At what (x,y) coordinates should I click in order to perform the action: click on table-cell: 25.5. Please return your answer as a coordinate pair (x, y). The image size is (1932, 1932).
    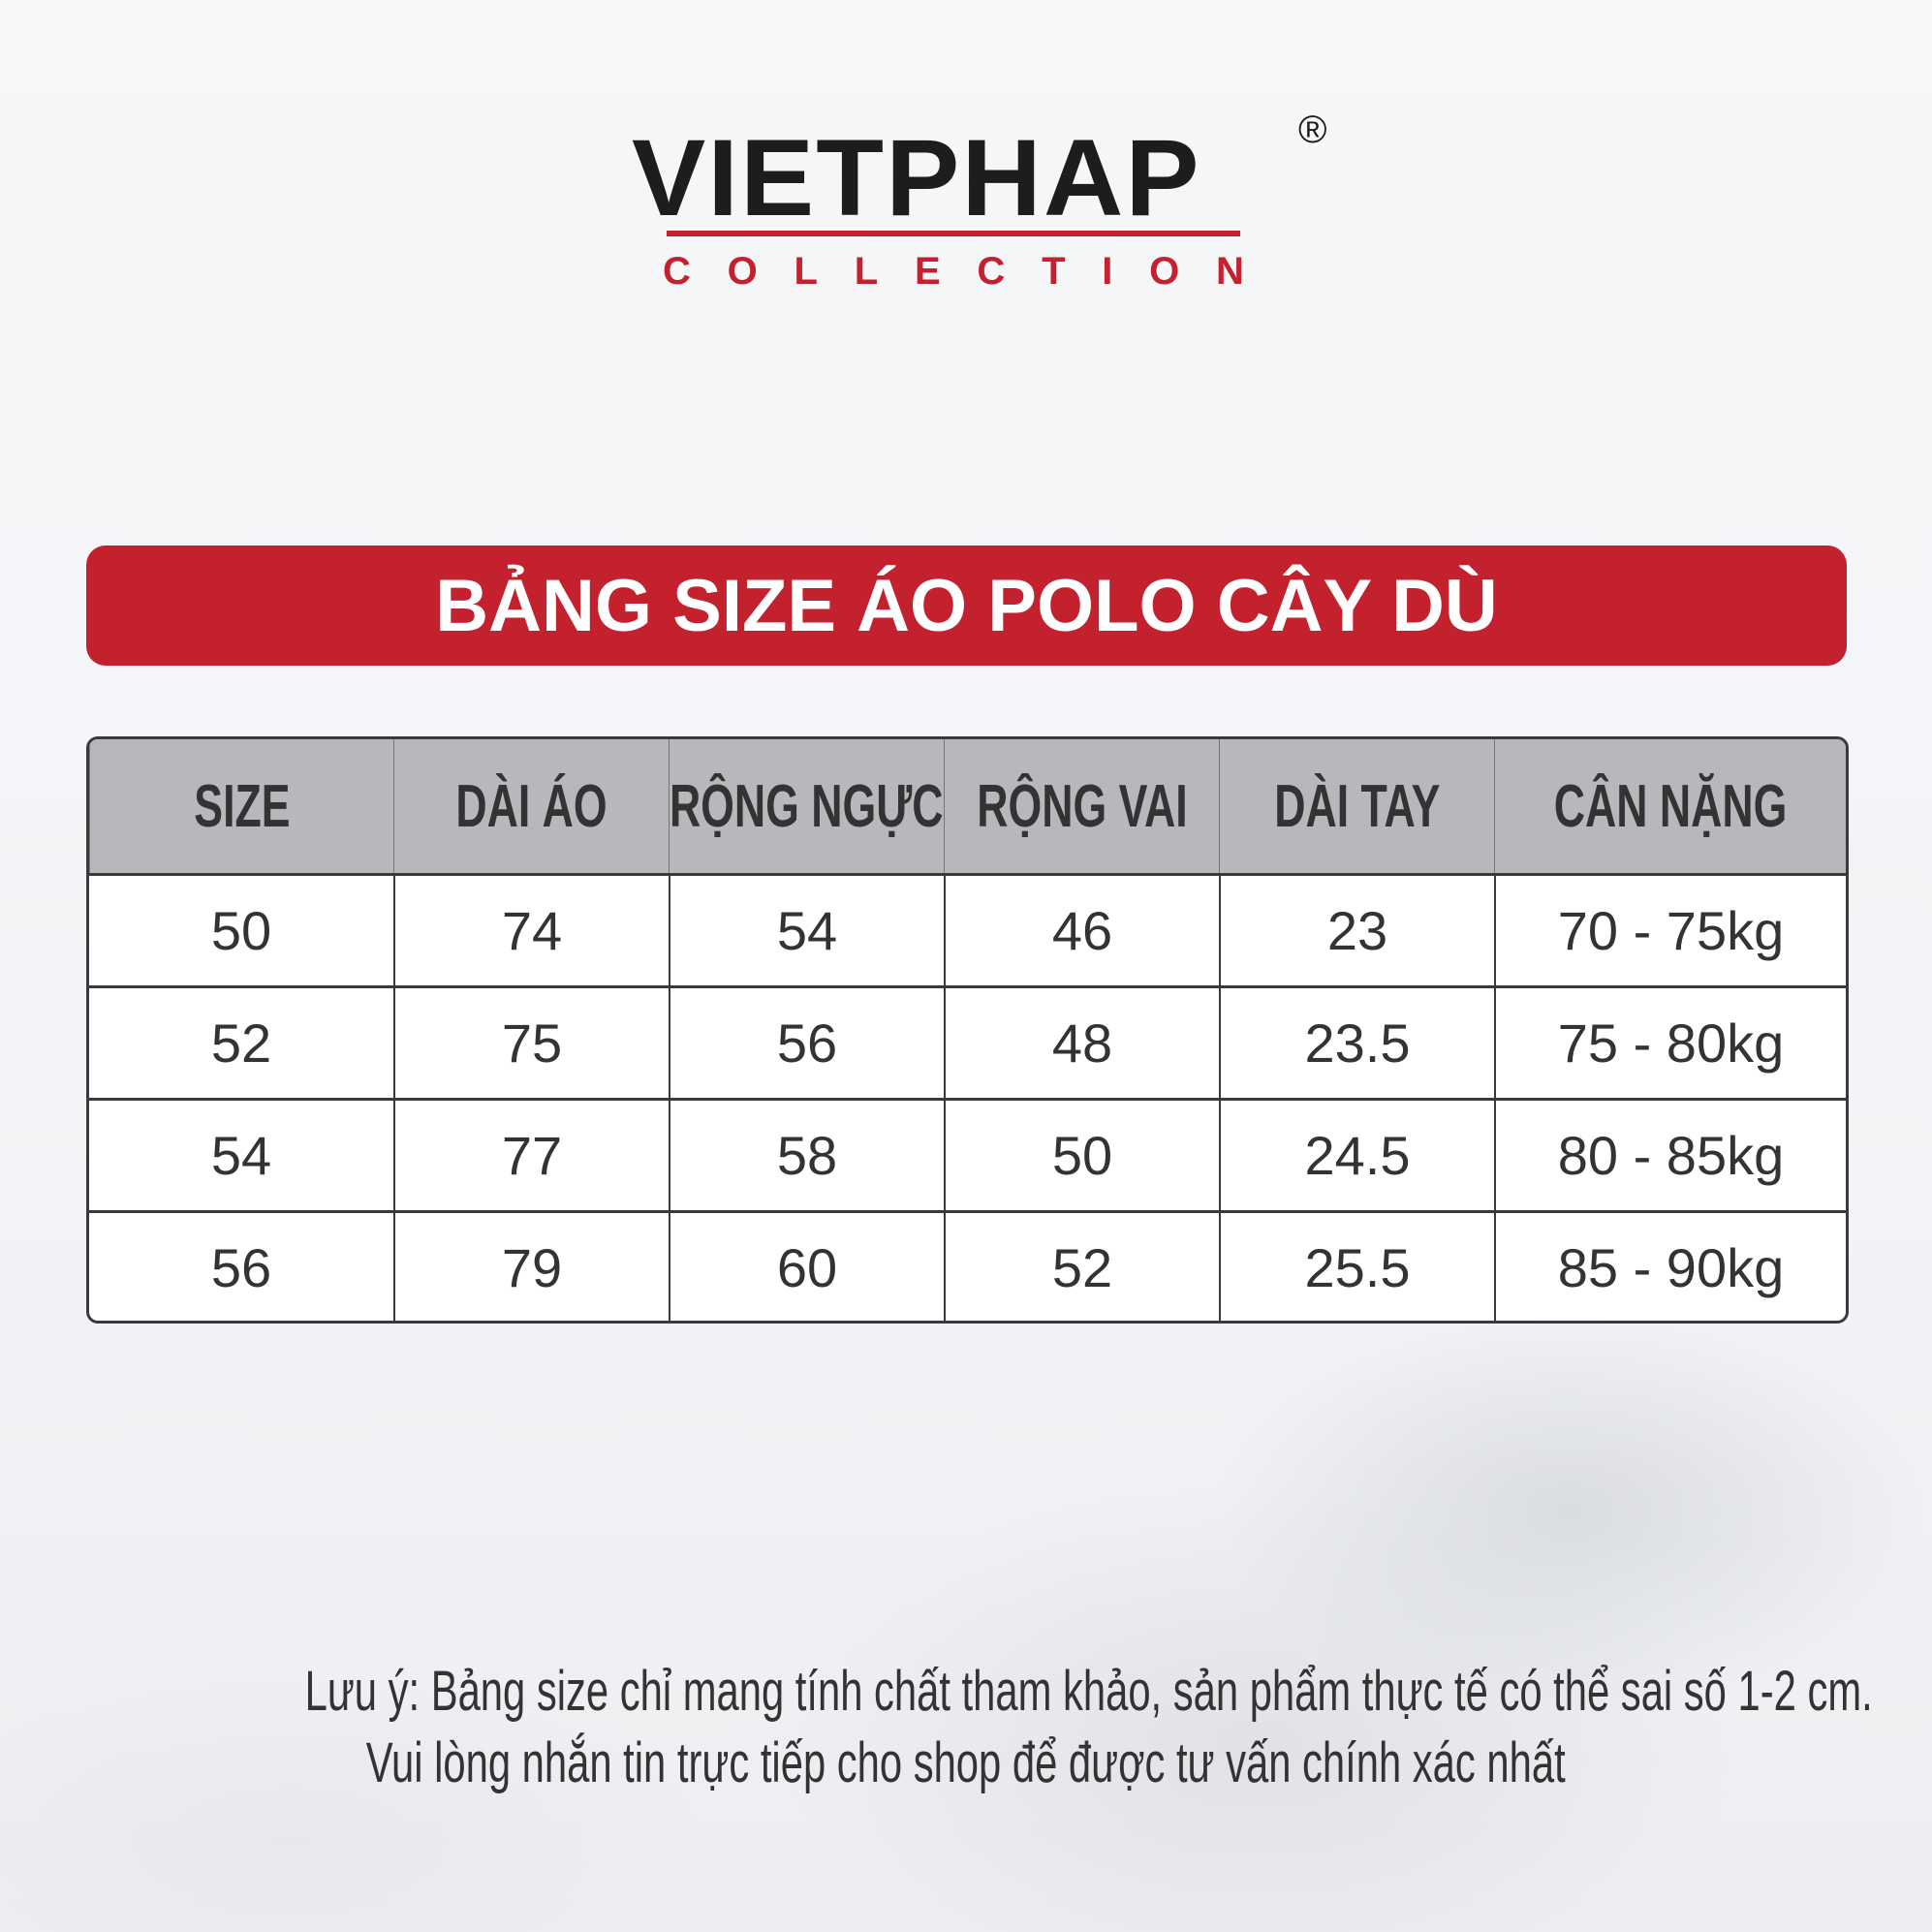
    Looking at the image, I should click on (1356, 1267).